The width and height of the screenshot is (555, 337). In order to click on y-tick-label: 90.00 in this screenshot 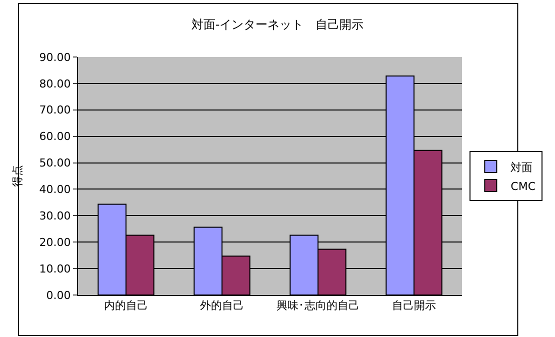, I will do `click(55, 57)`.